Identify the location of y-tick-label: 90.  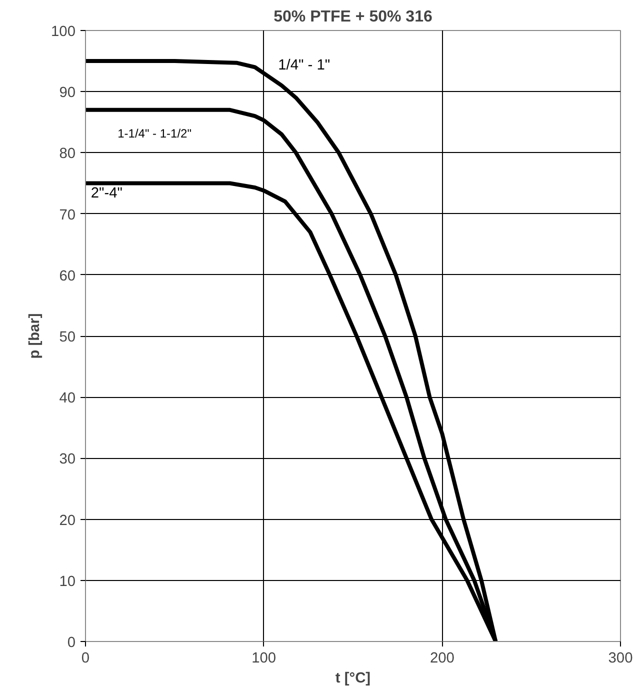
(67, 93).